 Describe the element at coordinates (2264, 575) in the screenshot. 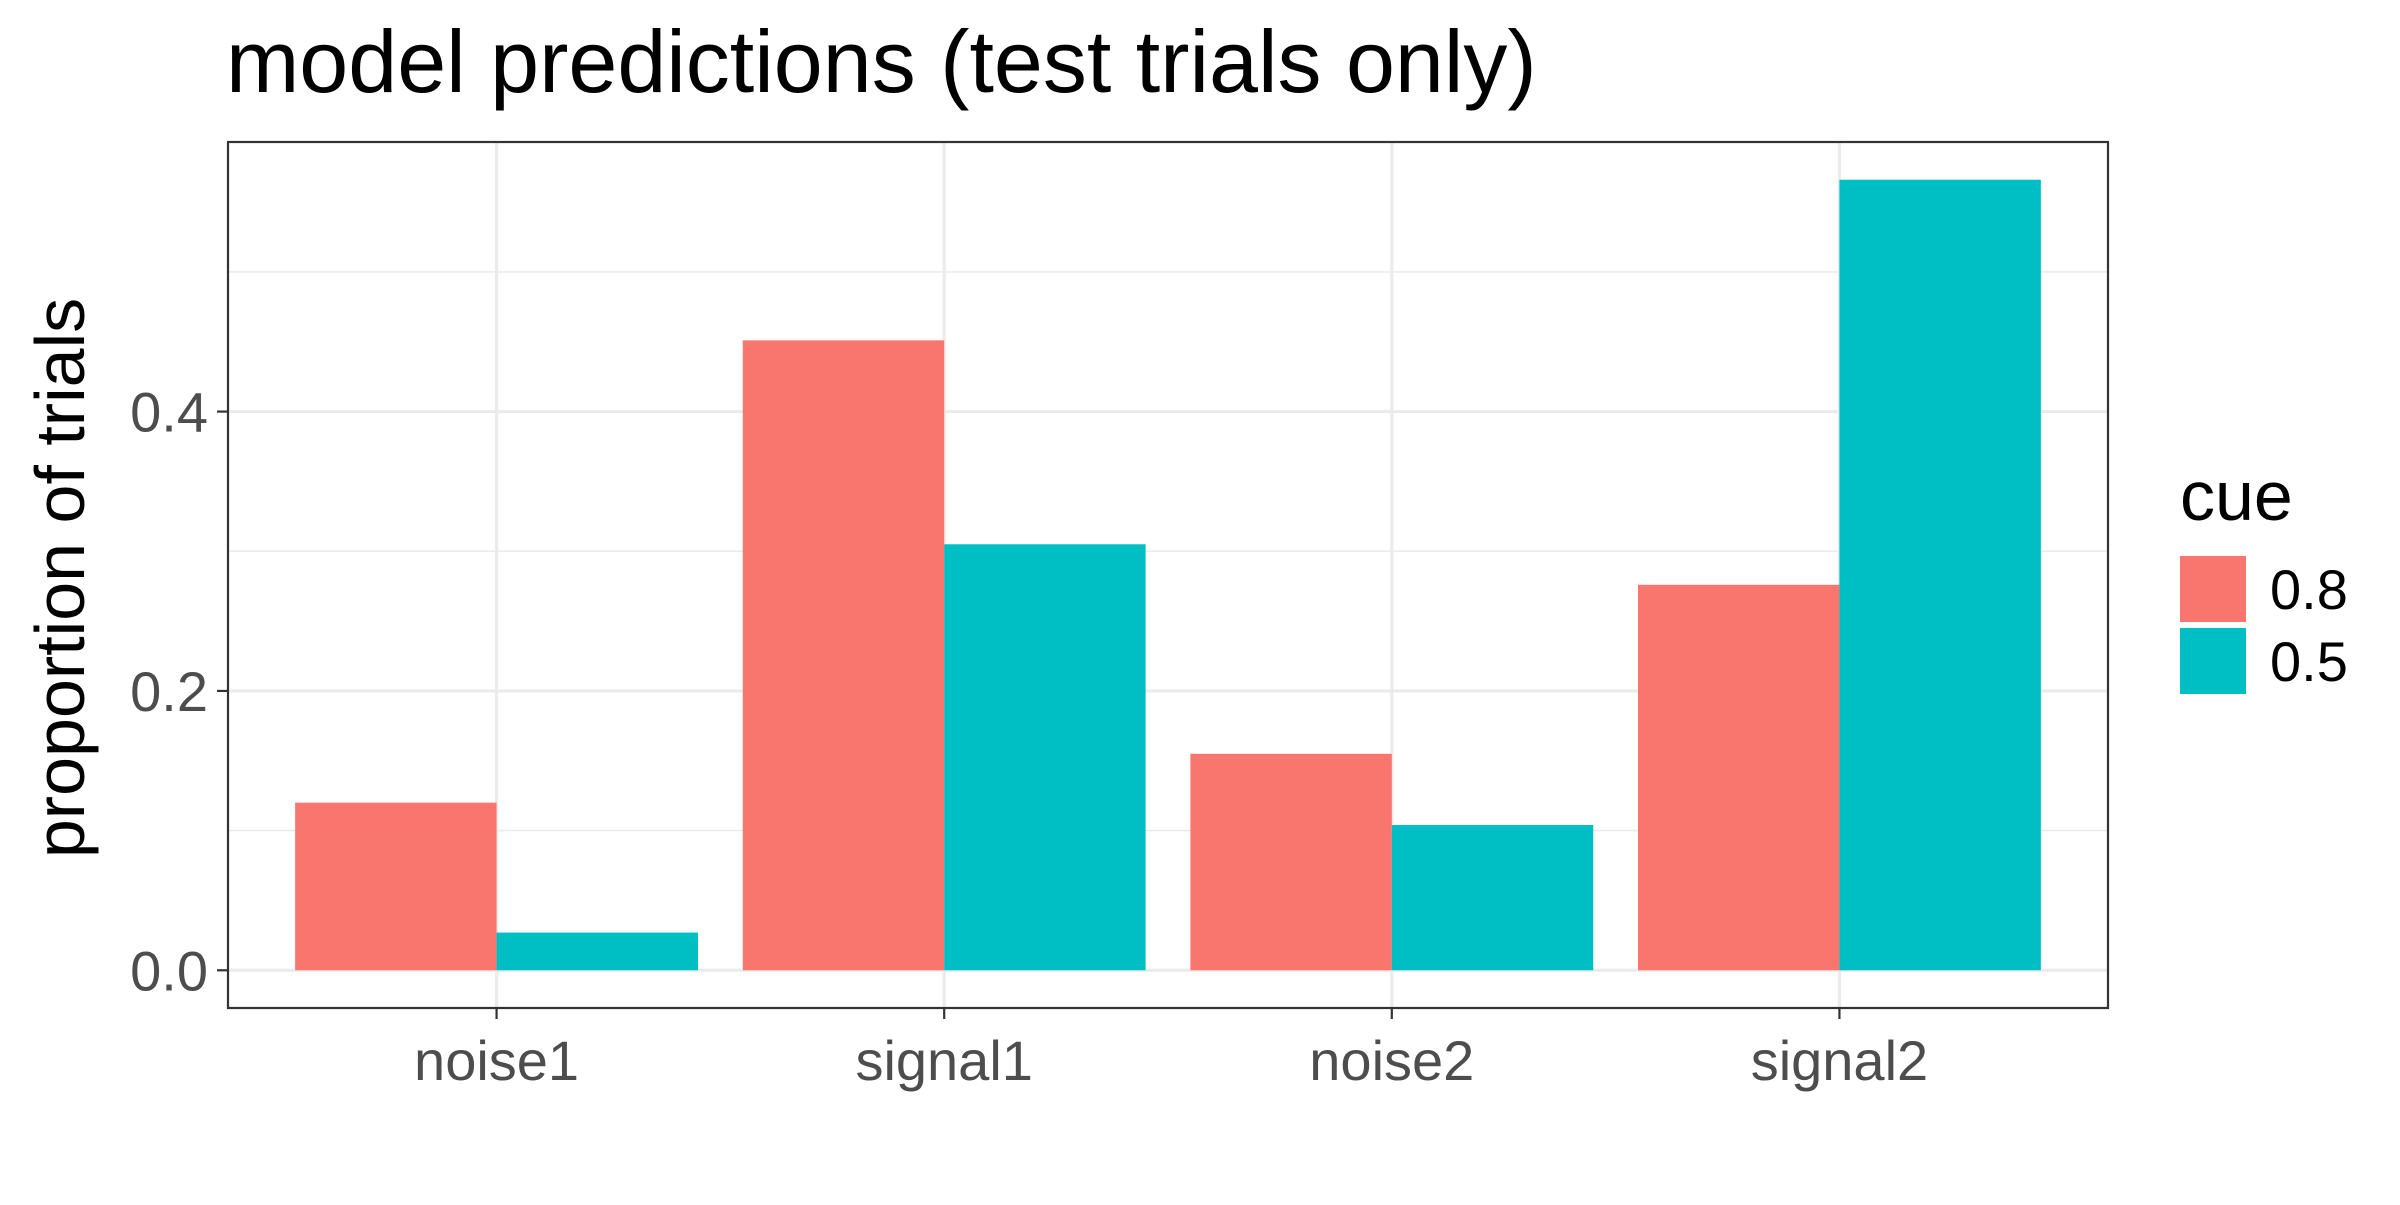

I see `legend: cue 0.8 0.5` at that location.